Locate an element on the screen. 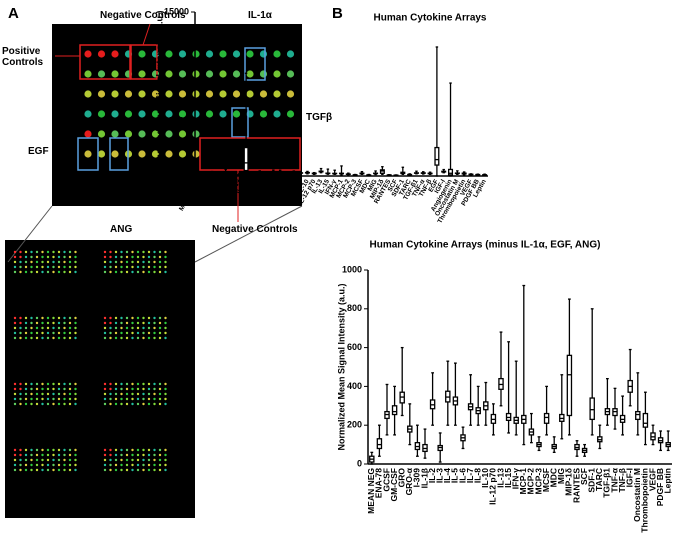  x-tick-label: MIG is located at coordinates (561, 476).